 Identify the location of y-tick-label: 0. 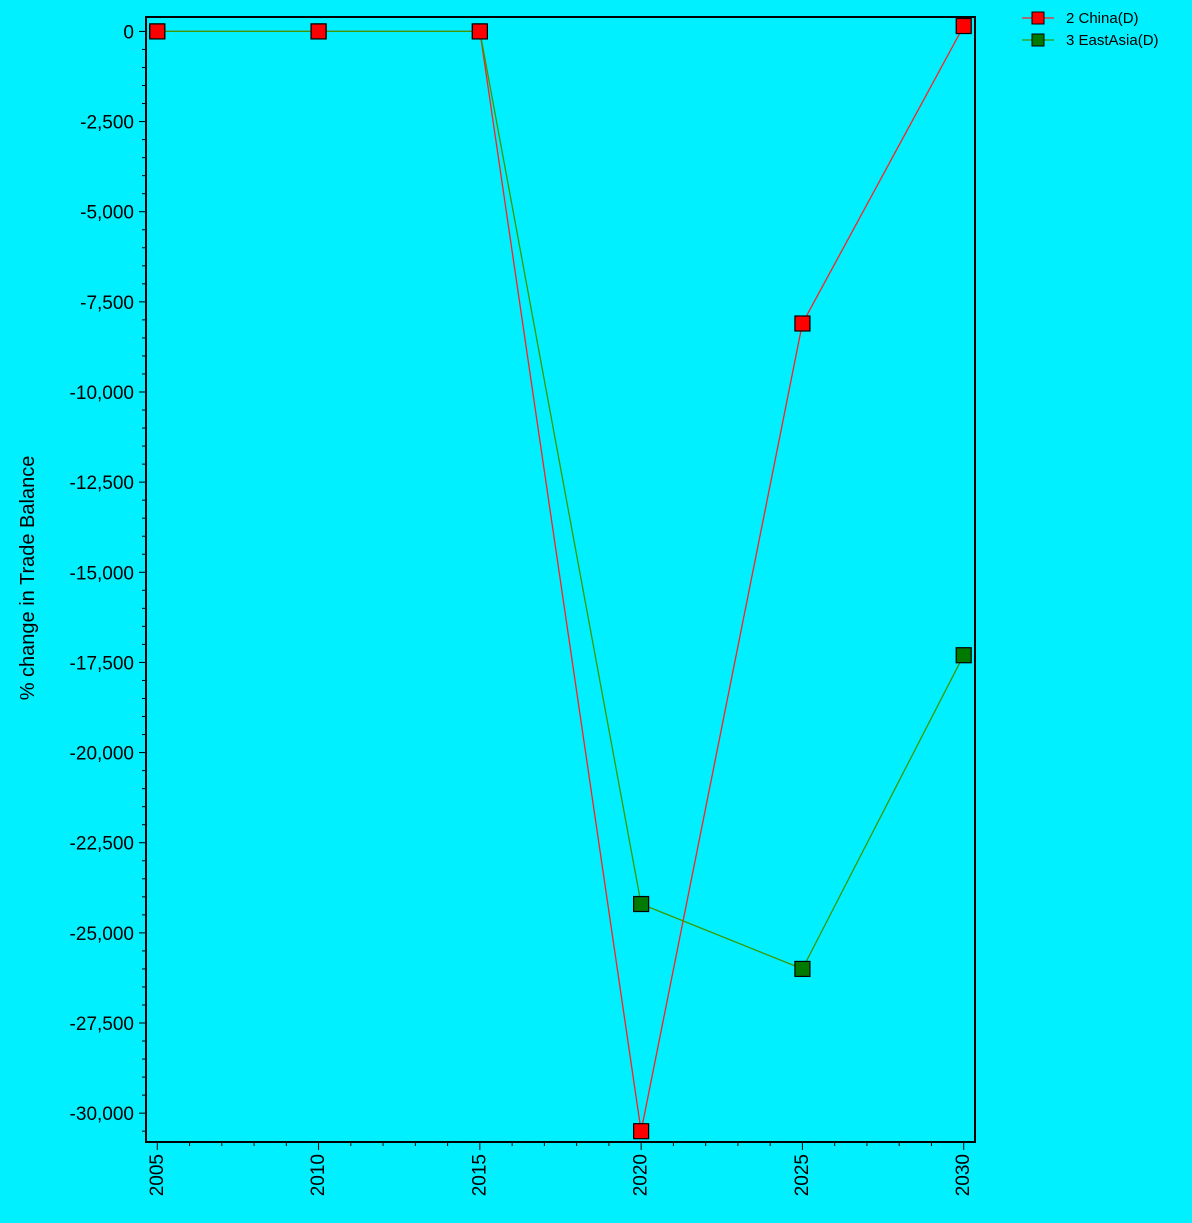
(128, 32).